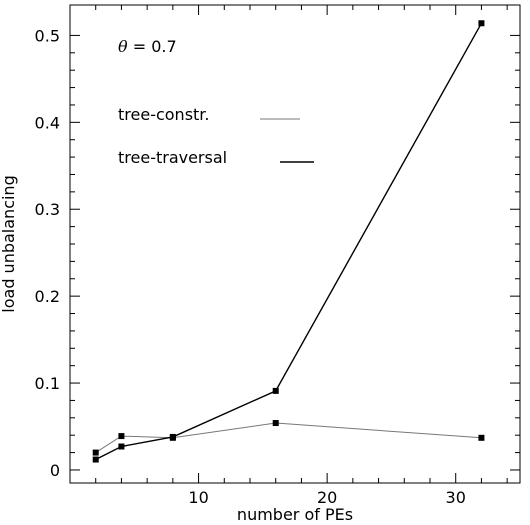  I want to click on y-axis-title: load unbalancing, so click(9, 243).